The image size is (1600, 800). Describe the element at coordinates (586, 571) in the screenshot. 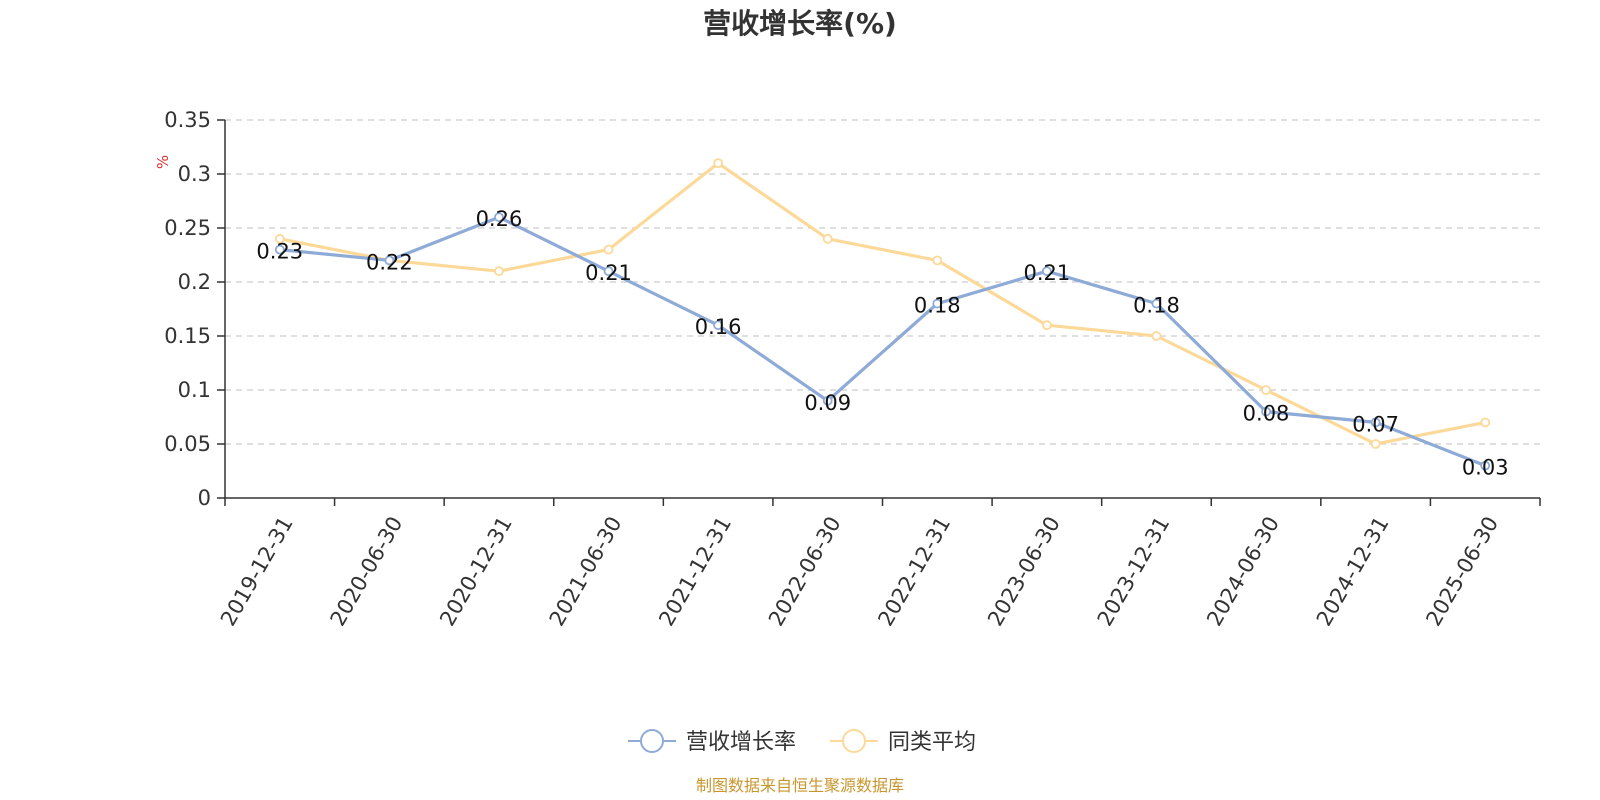

I see `x-tick-label: 2021-06-30` at that location.